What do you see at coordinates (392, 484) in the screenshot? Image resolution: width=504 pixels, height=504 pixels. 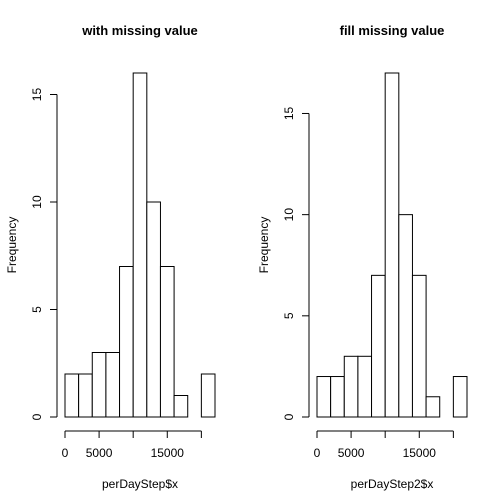 I see `x-axis-label: perDayStep2$x` at bounding box center [392, 484].